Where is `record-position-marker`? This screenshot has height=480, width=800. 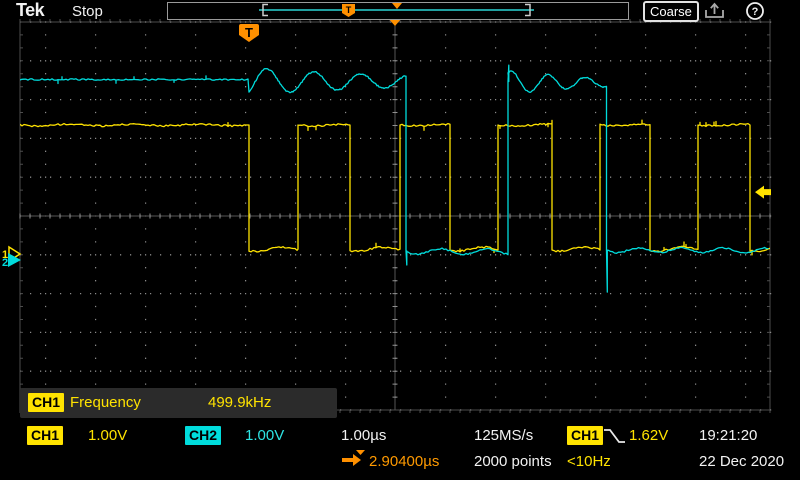
record-position-marker is located at coordinates (397, 6).